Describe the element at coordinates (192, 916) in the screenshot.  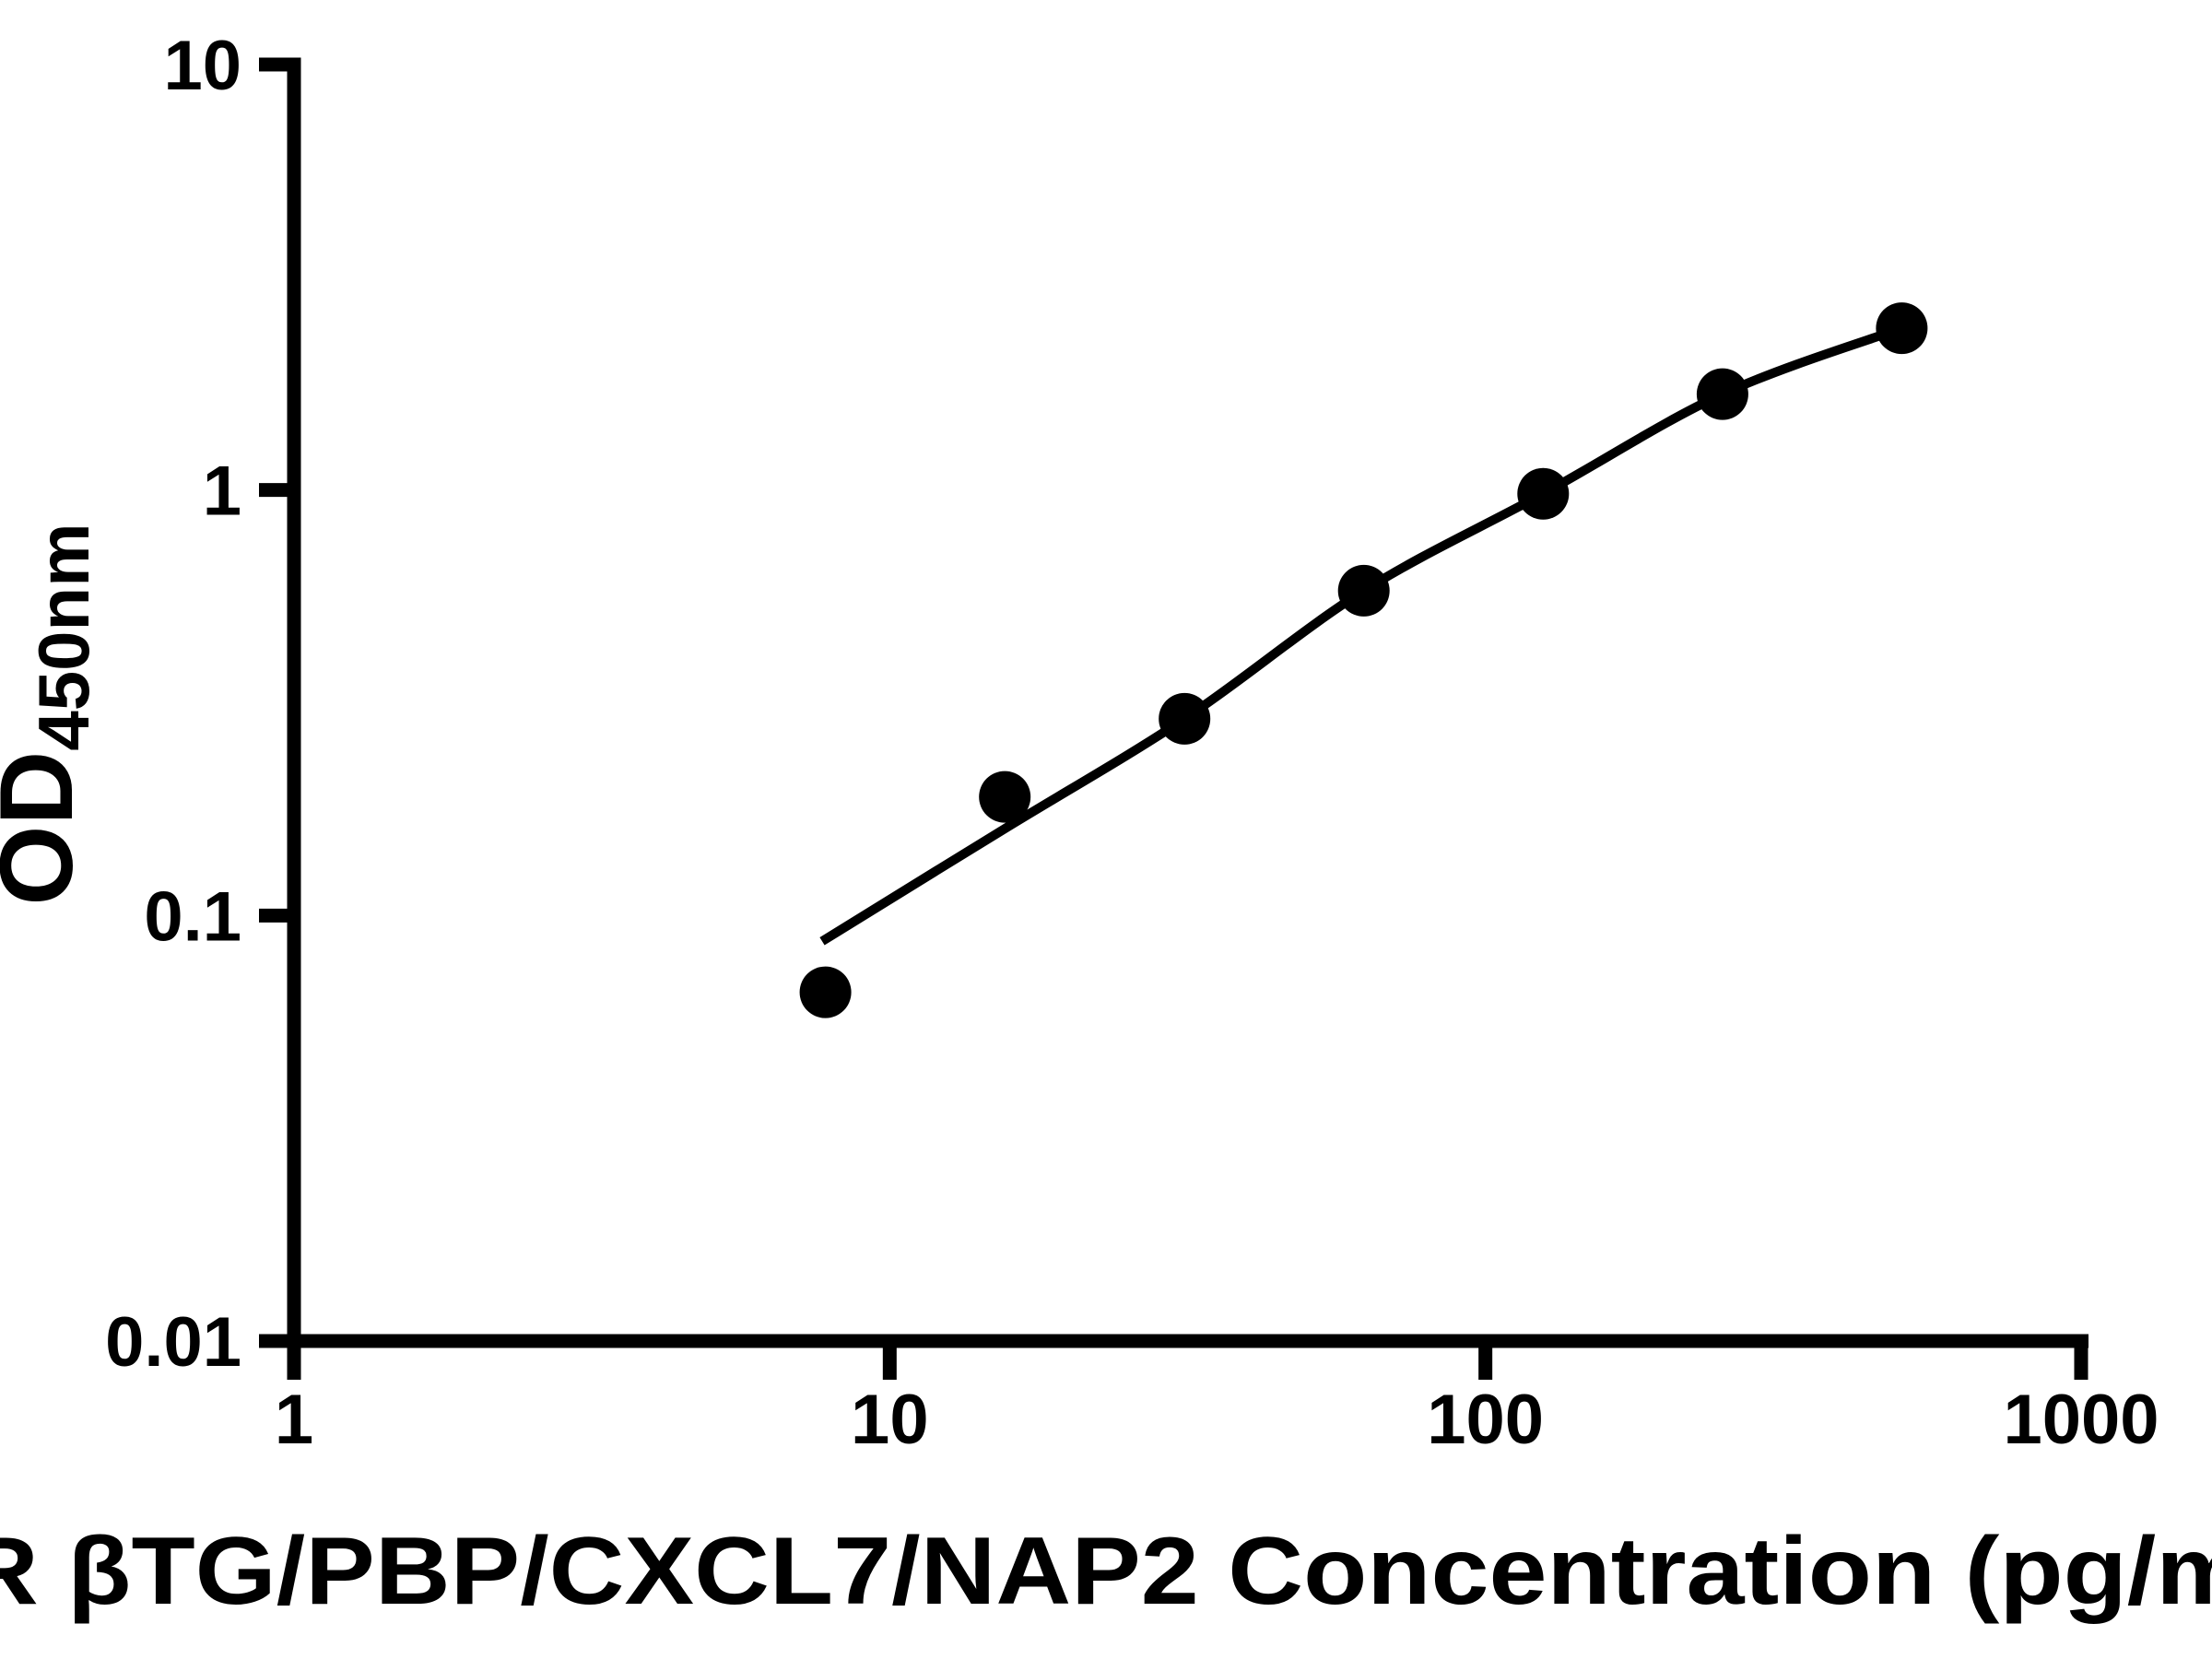
I see `y-tick-label: 0.1` at that location.